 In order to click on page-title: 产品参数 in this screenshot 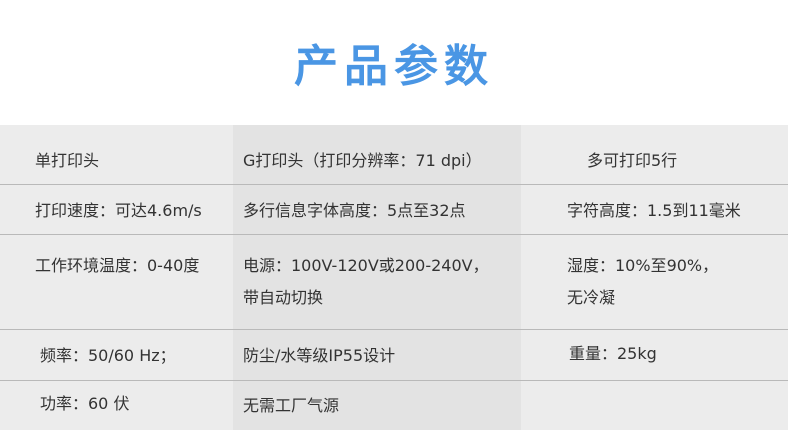, I will do `click(394, 66)`.